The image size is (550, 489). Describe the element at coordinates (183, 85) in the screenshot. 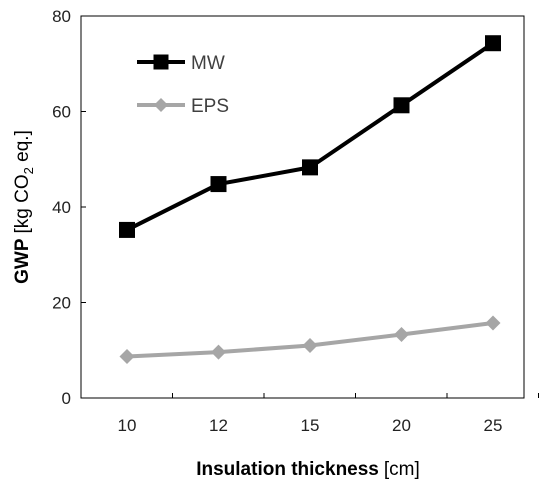

I see `legend: MW EPS` at that location.